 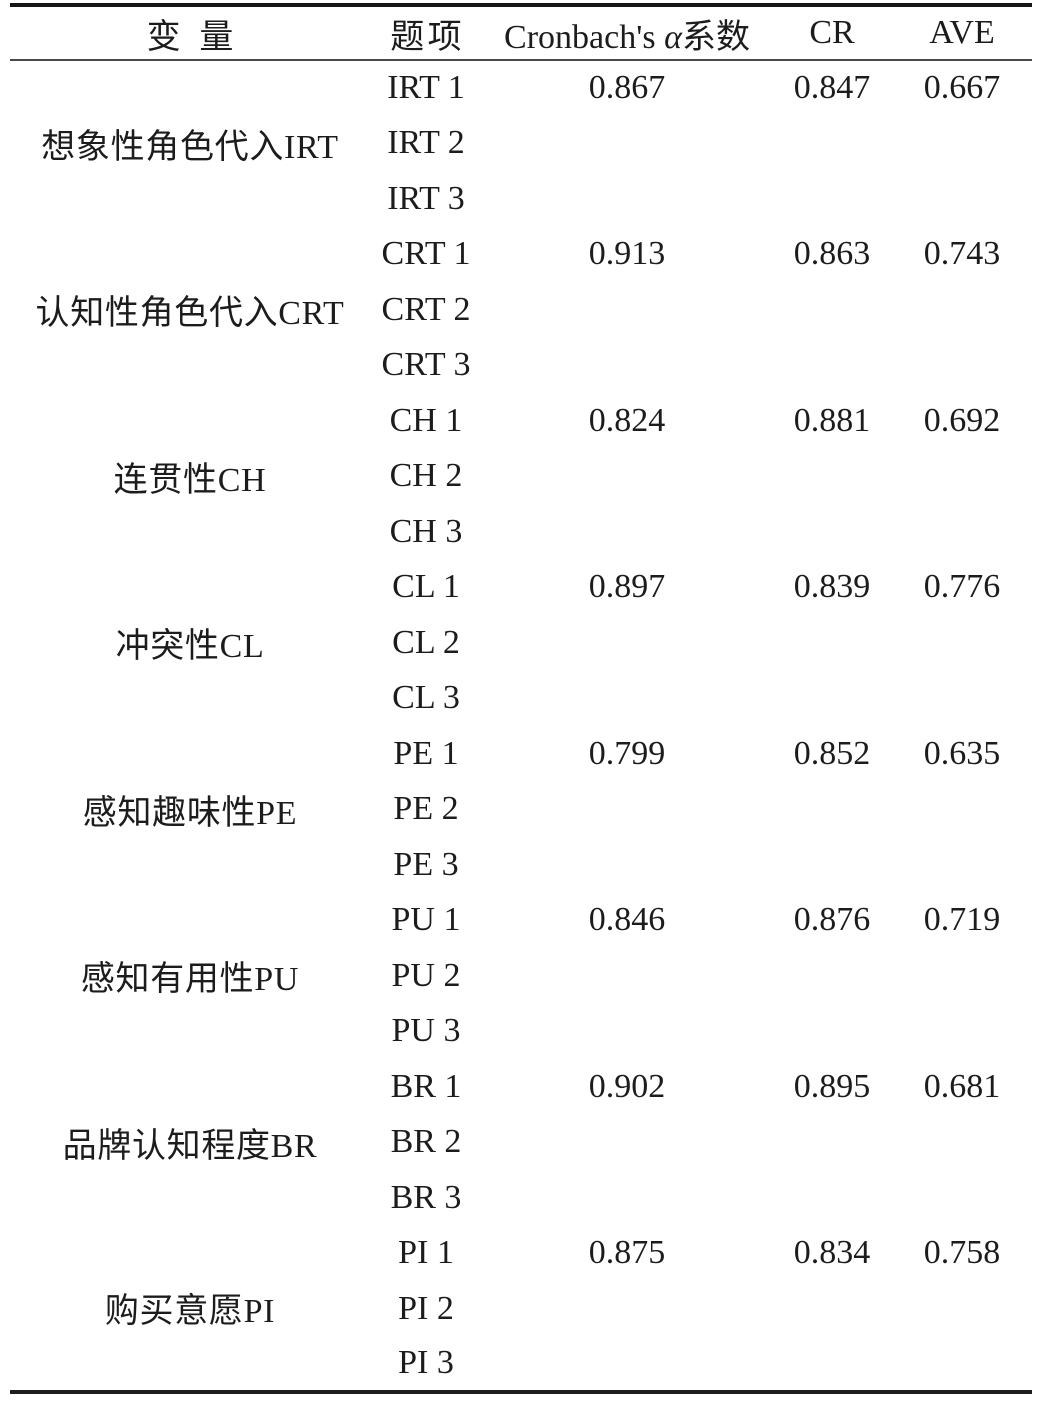 I want to click on item-label-cell: CL 3, so click(x=426, y=698).